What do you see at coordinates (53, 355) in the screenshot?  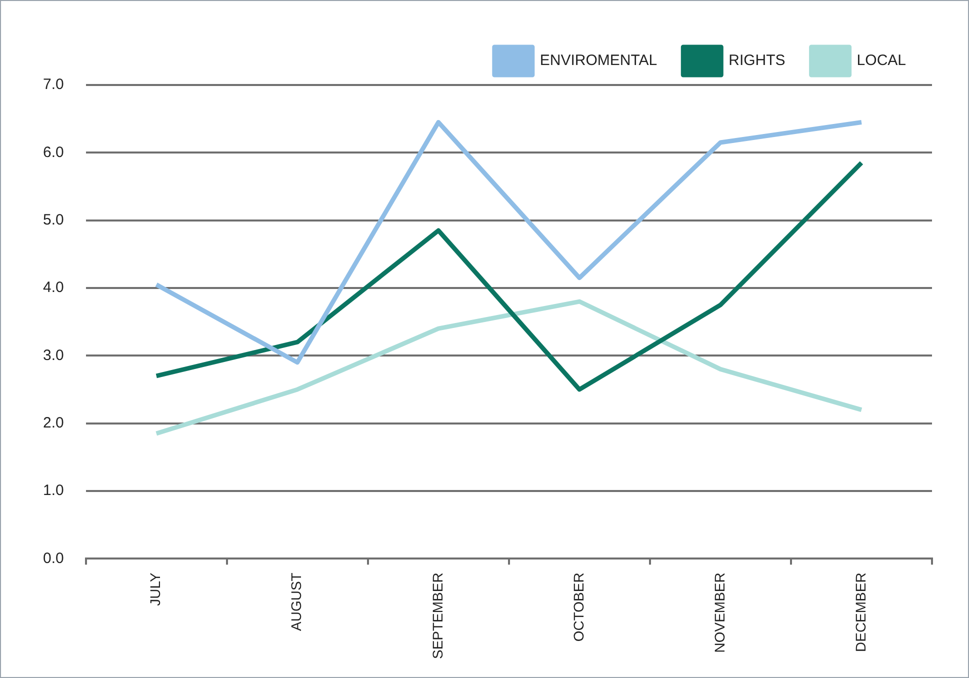 I see `y-tick-label: 3.0` at bounding box center [53, 355].